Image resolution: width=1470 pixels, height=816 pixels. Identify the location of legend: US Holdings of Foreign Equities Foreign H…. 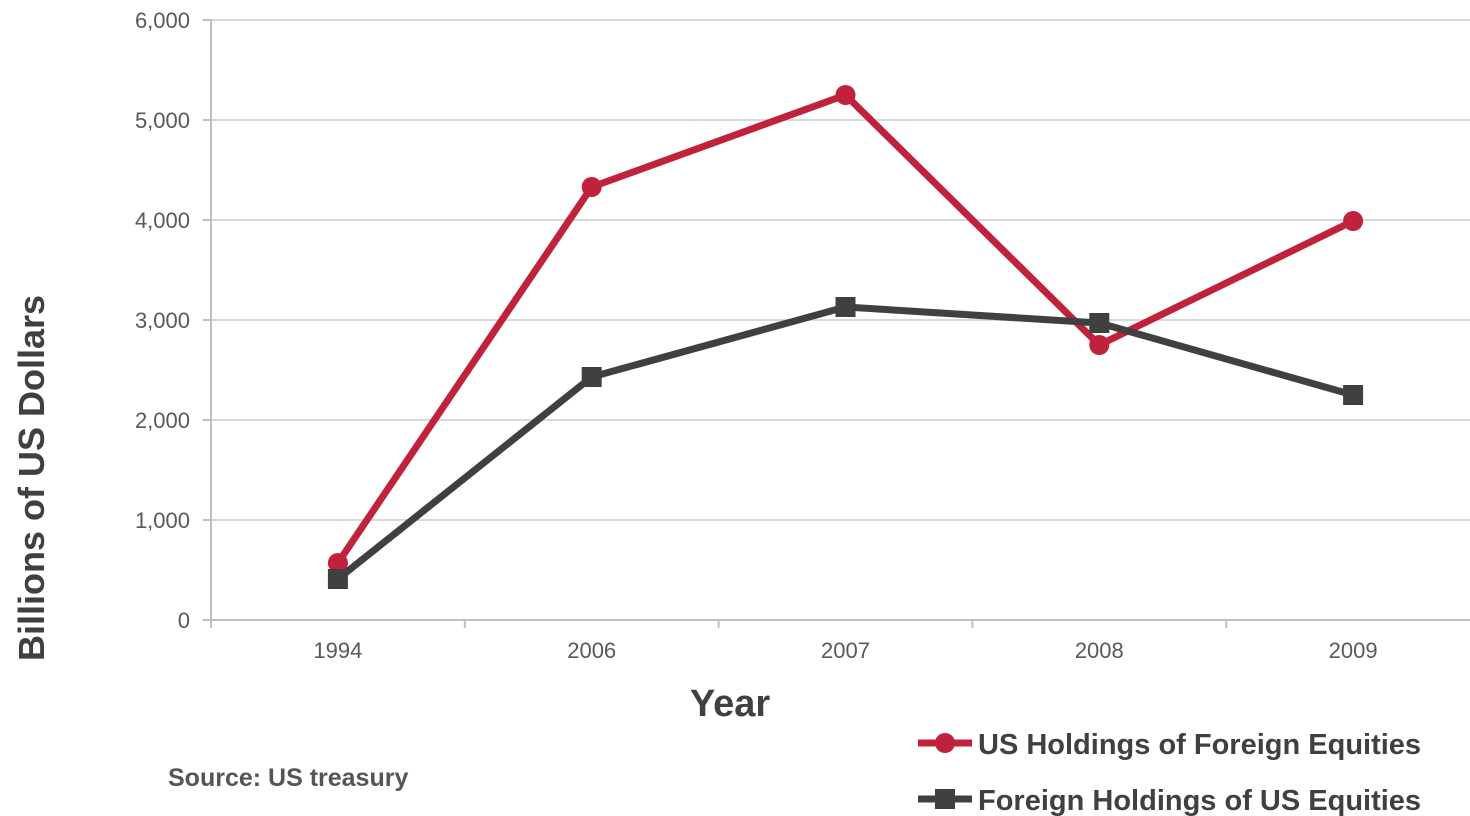
(1169, 772).